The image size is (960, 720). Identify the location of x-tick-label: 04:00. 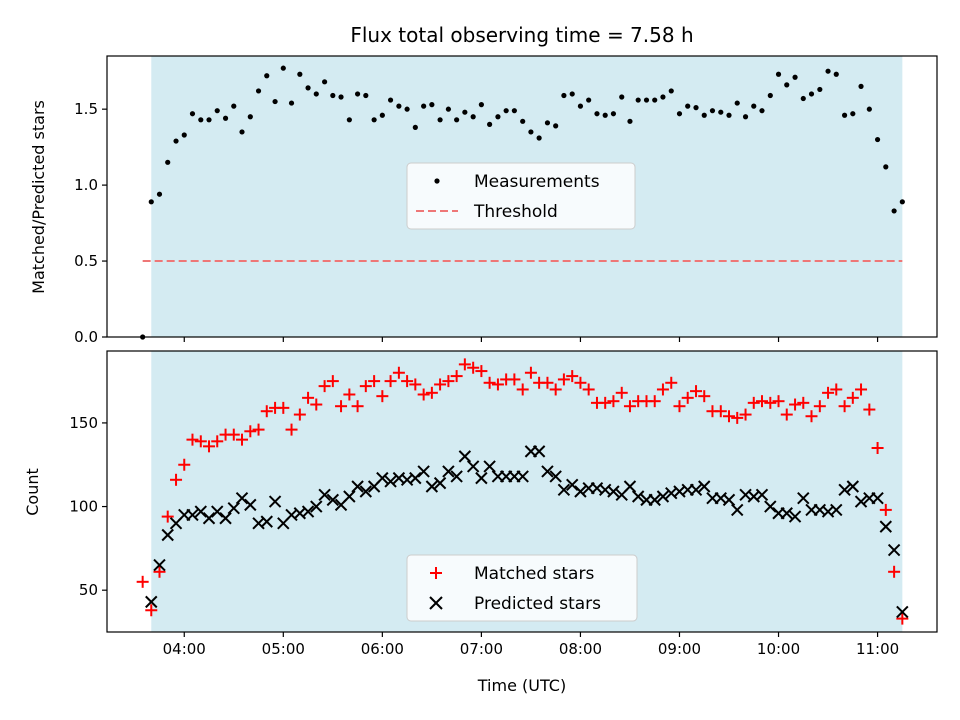
(184, 649).